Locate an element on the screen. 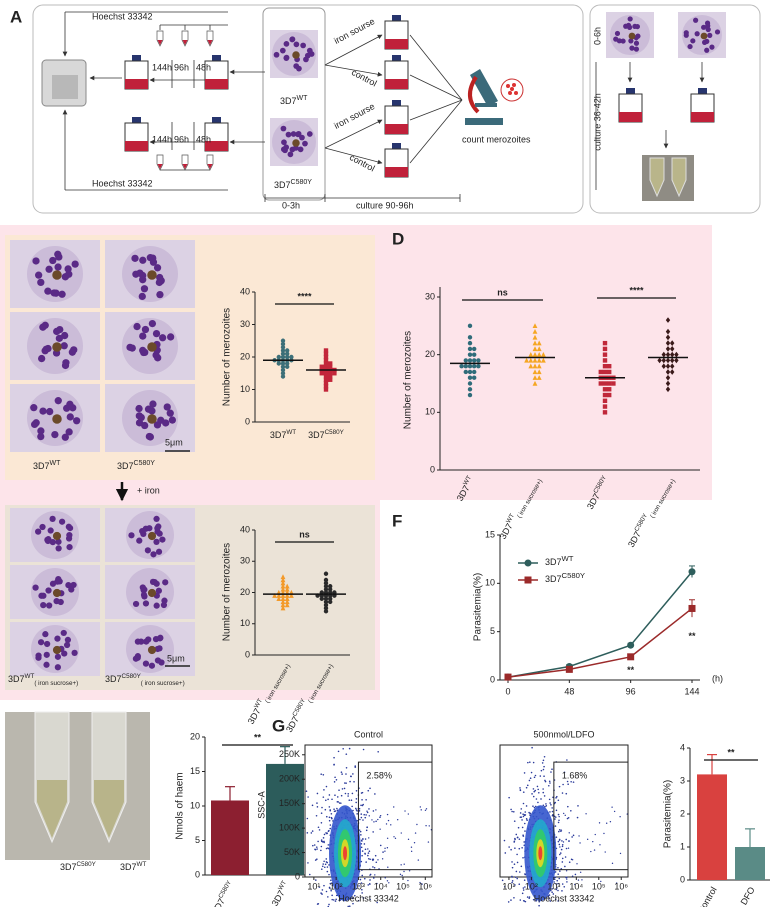 The image size is (784, 907). microscope-arm is located at coordinates (474, 94).